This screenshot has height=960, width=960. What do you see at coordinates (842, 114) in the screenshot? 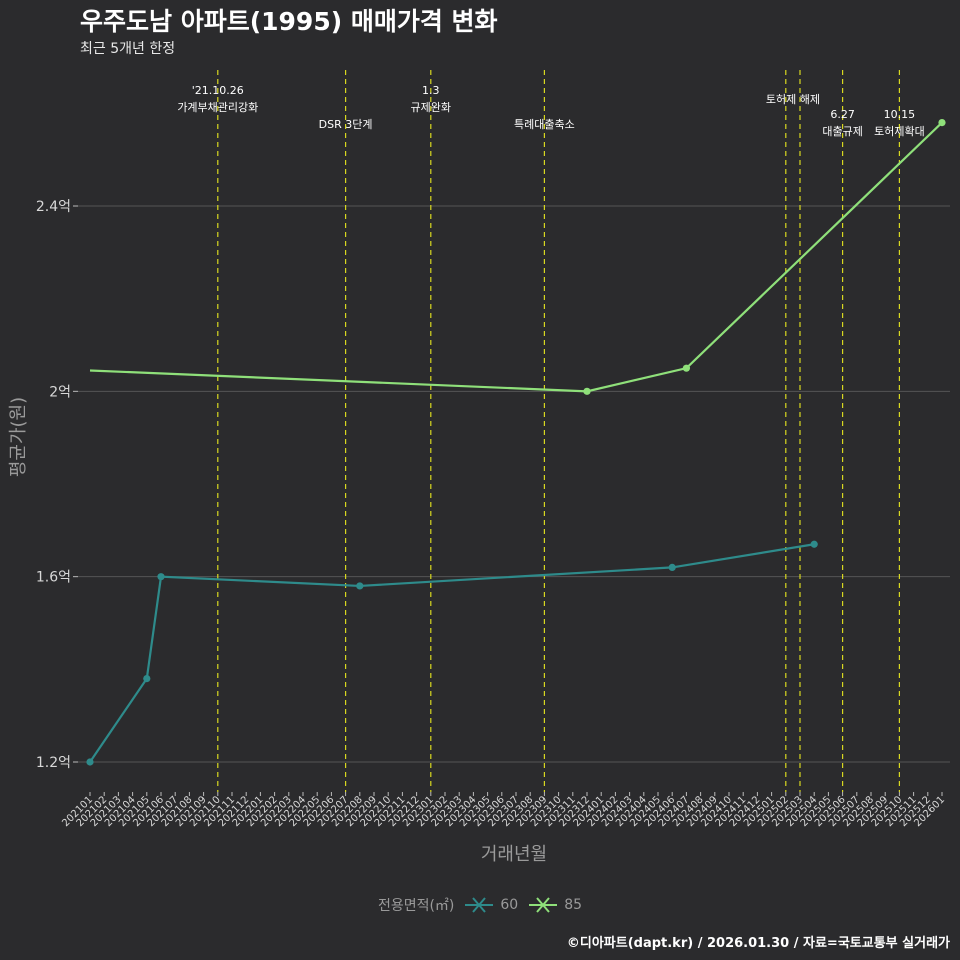
I see `event-label: 6.27` at bounding box center [842, 114].